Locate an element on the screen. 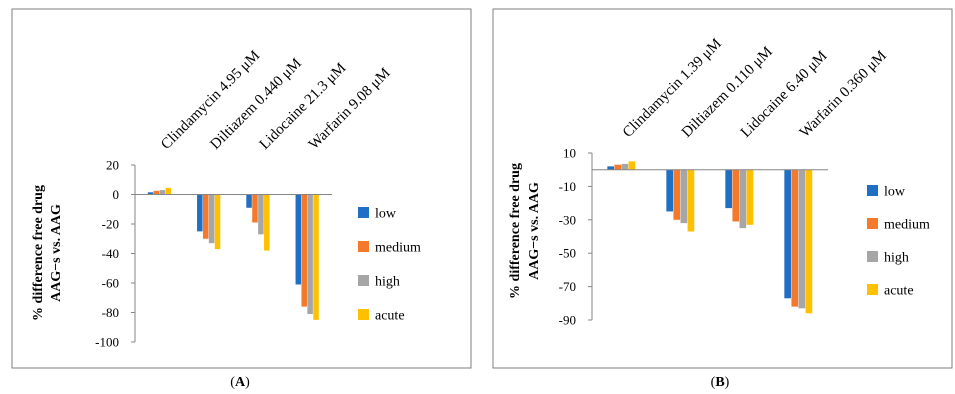 Image resolution: width=955 pixels, height=394 pixels. panel-b-ylabel-line1: % difference free drug is located at coordinates (515, 231).